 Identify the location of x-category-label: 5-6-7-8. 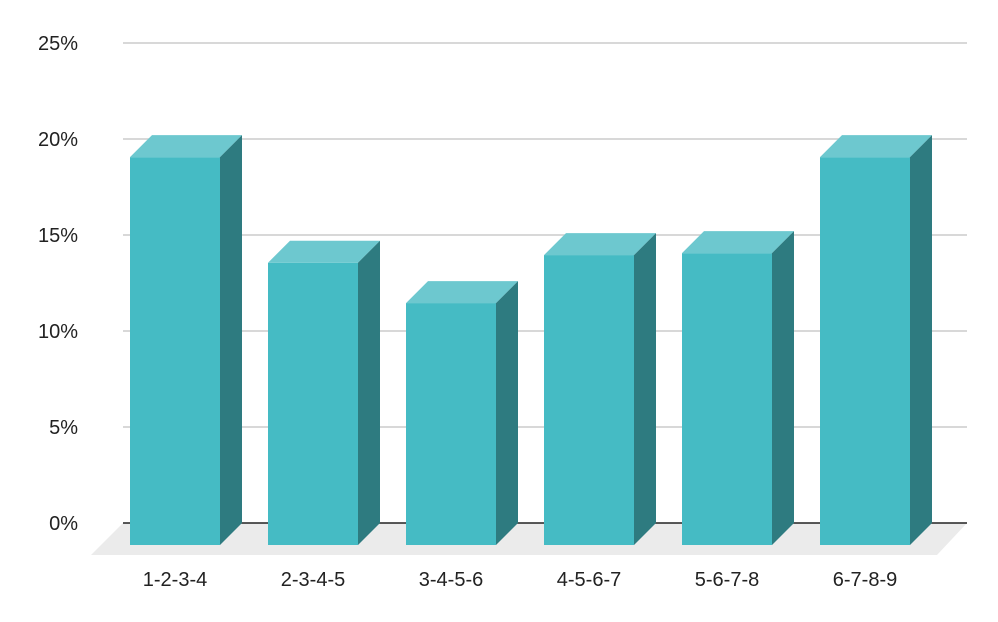
(727, 580).